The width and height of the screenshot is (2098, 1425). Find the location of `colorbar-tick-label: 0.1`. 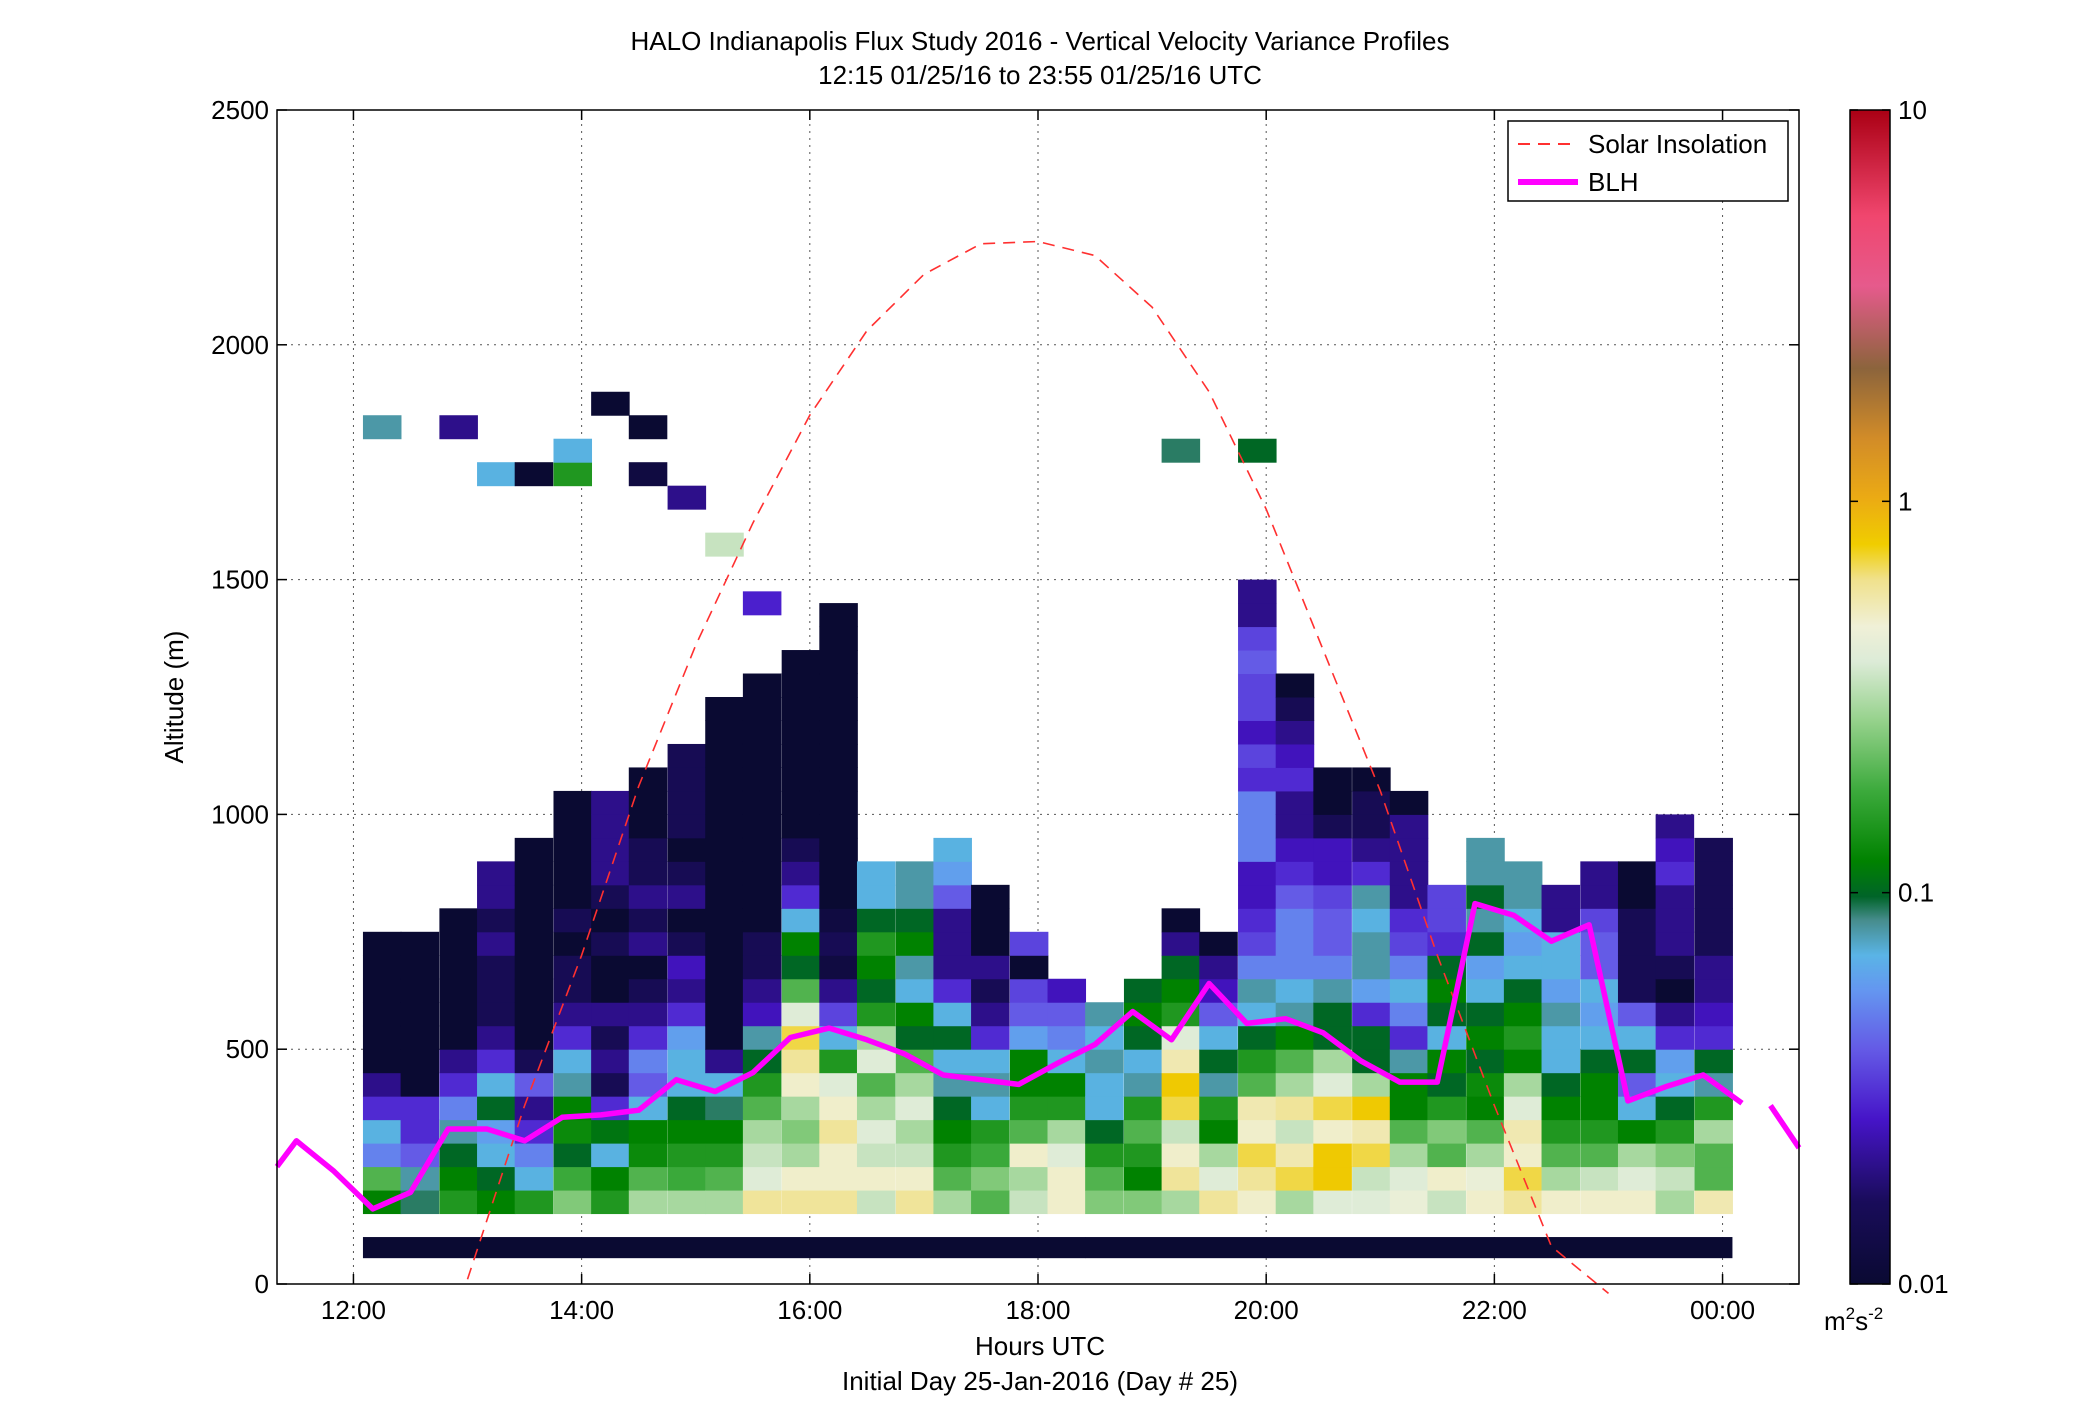

colorbar-tick-label: 0.1 is located at coordinates (1916, 893).